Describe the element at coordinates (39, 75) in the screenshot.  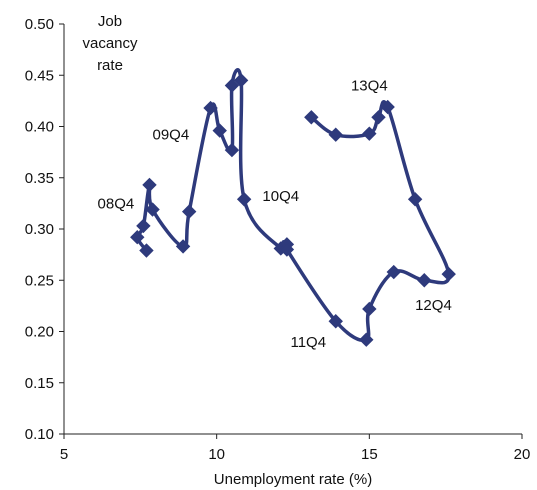
I see `y-tick-label: 0.45` at that location.